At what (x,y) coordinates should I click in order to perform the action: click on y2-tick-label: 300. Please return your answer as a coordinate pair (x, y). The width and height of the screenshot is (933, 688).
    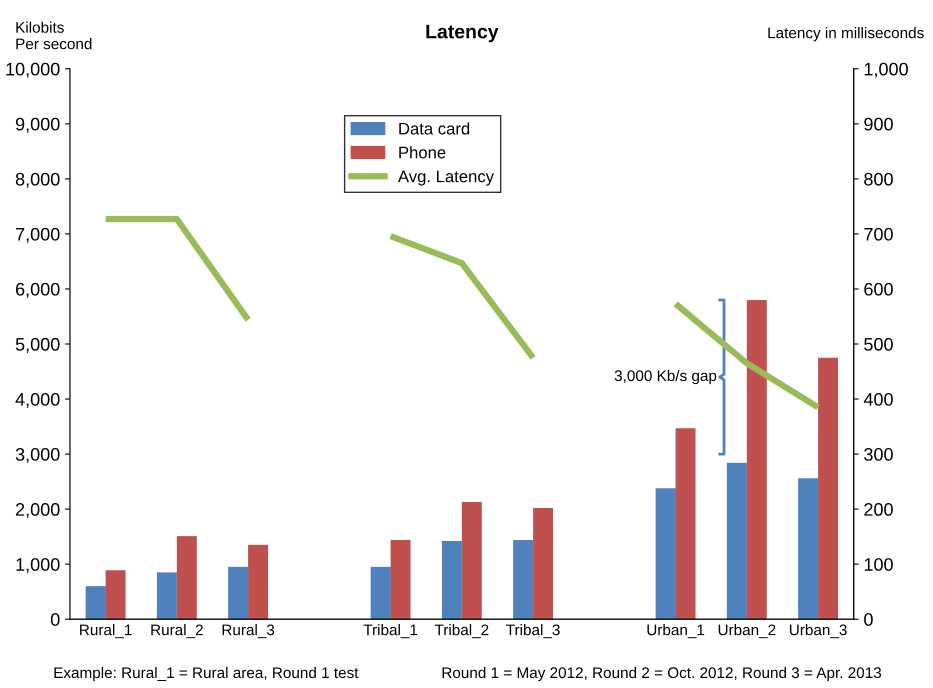
    Looking at the image, I should click on (878, 454).